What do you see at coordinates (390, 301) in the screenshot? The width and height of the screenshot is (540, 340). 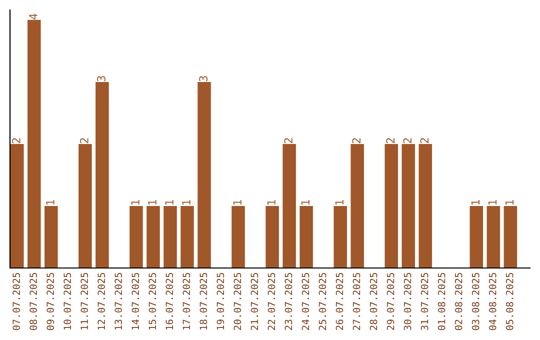 I see `x-tick-label: 29.07.2025` at bounding box center [390, 301].